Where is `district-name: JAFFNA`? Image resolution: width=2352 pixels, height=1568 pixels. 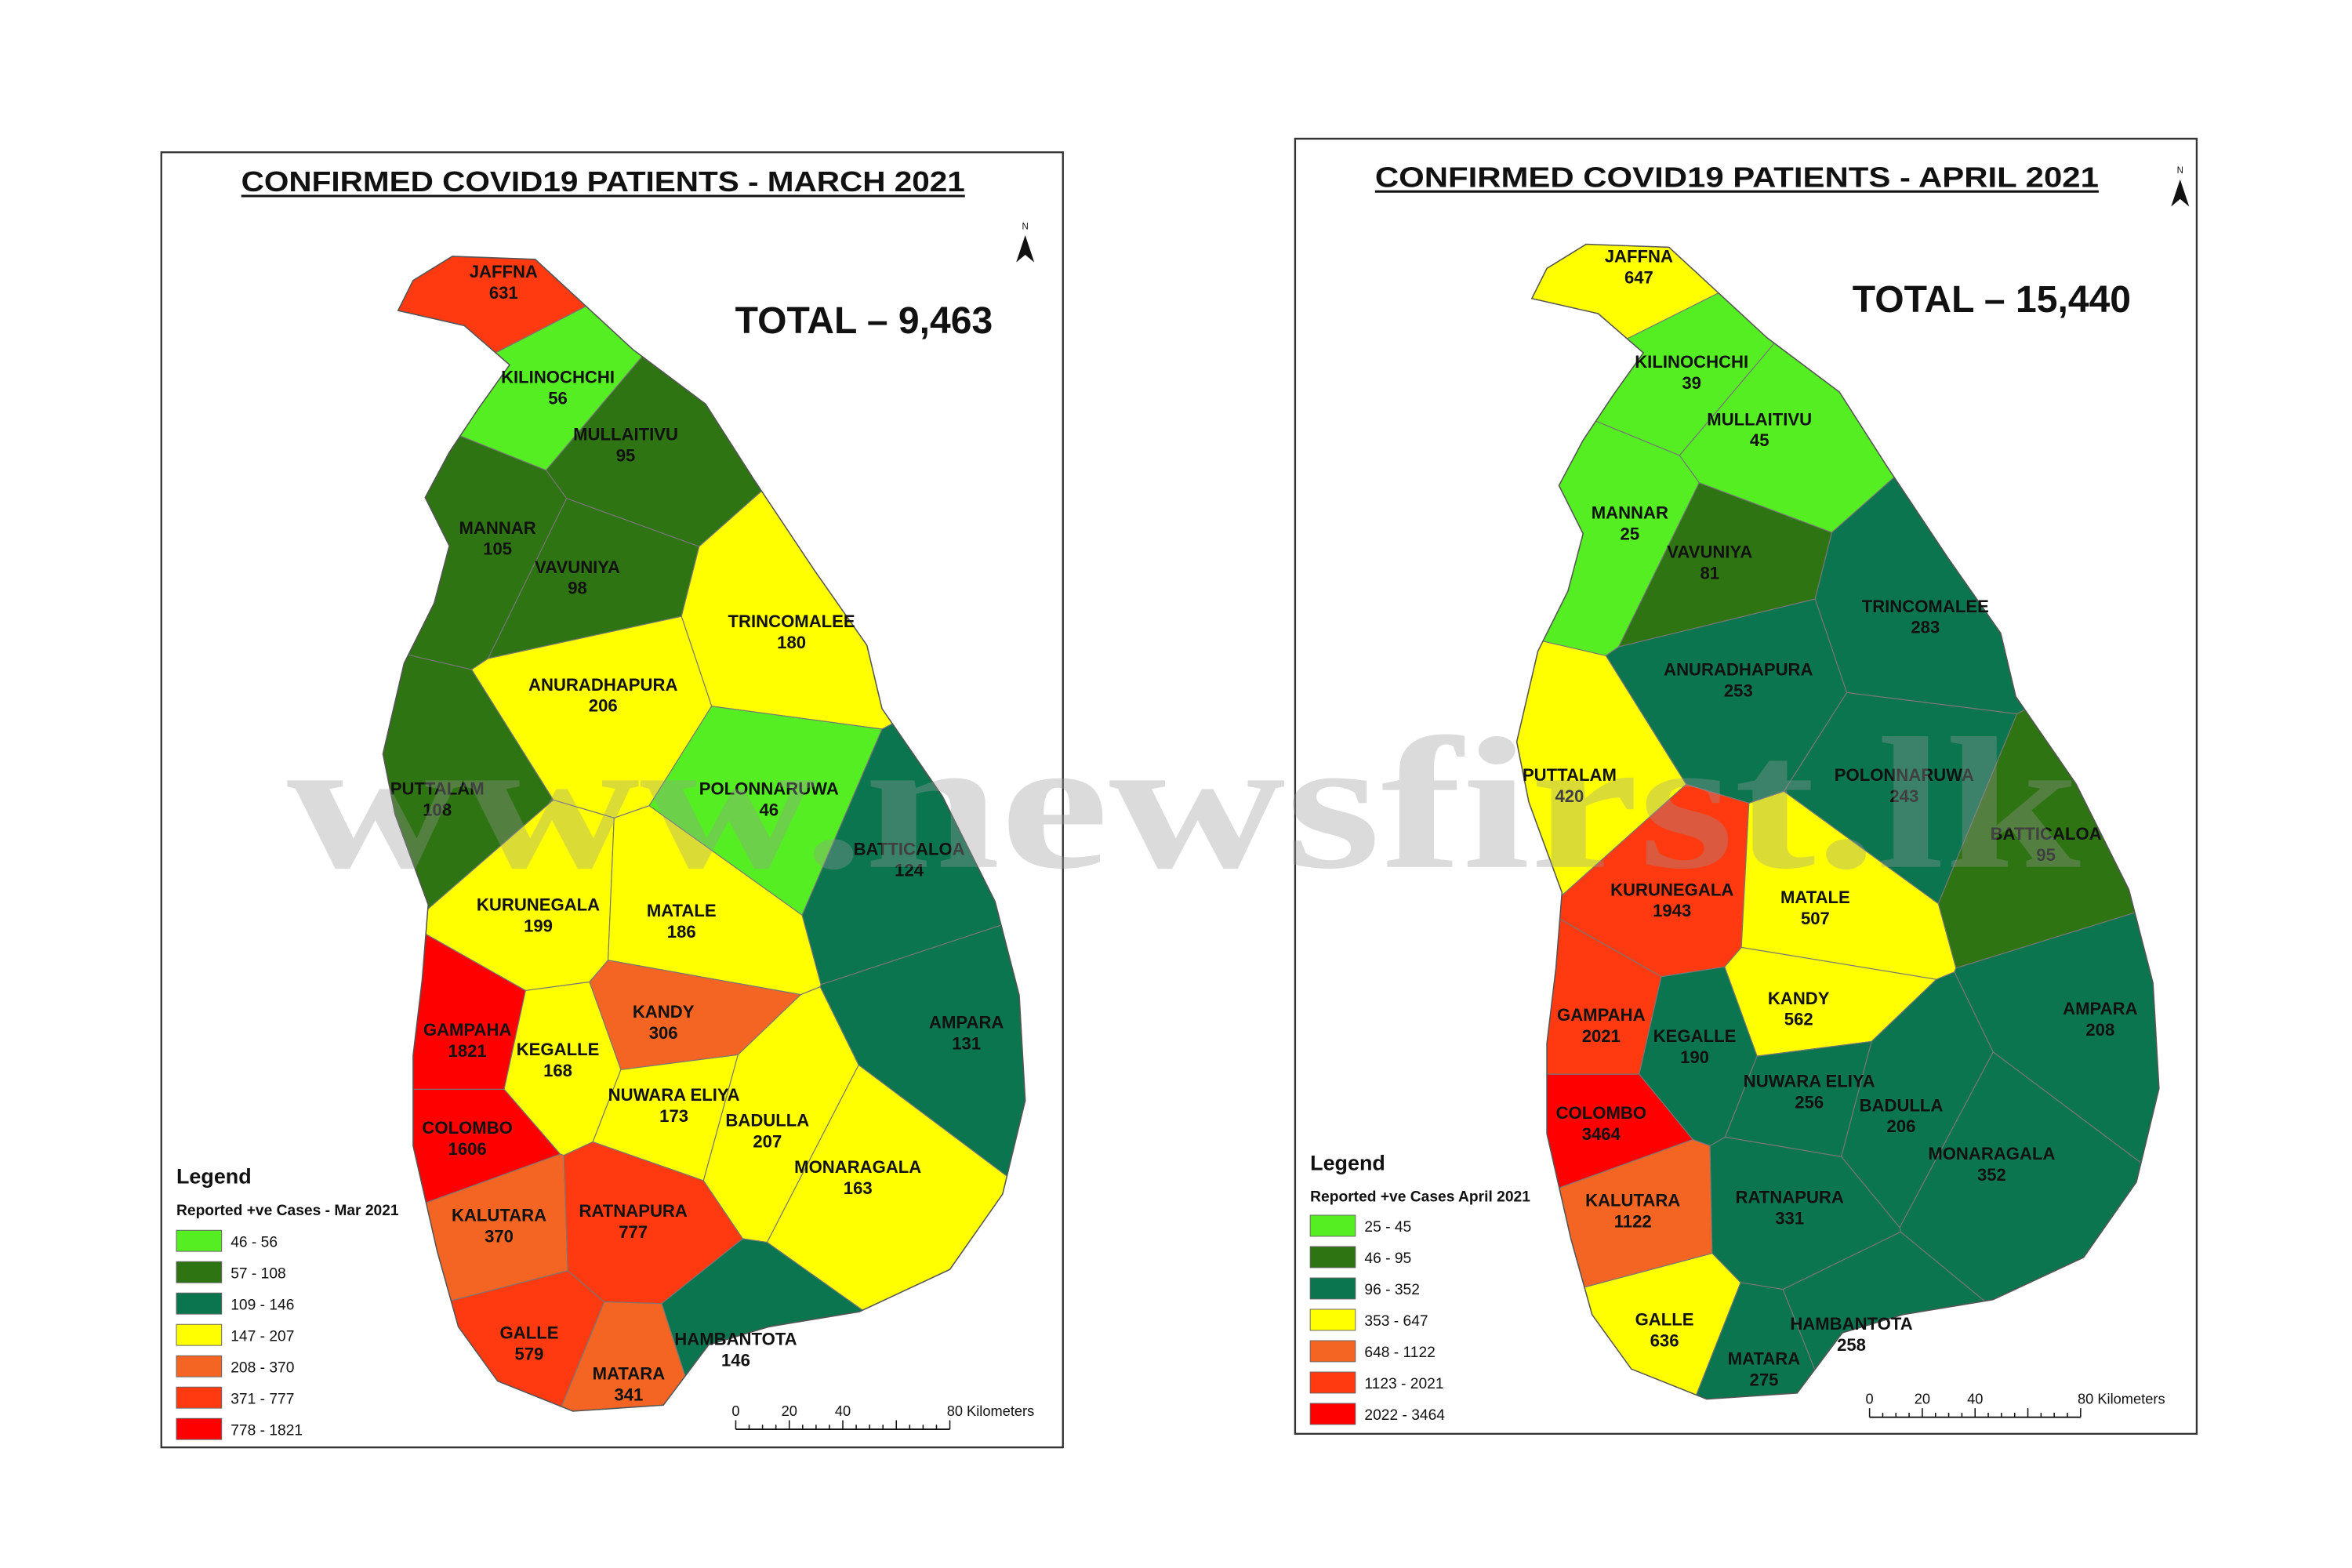 district-name: JAFFNA is located at coordinates (504, 271).